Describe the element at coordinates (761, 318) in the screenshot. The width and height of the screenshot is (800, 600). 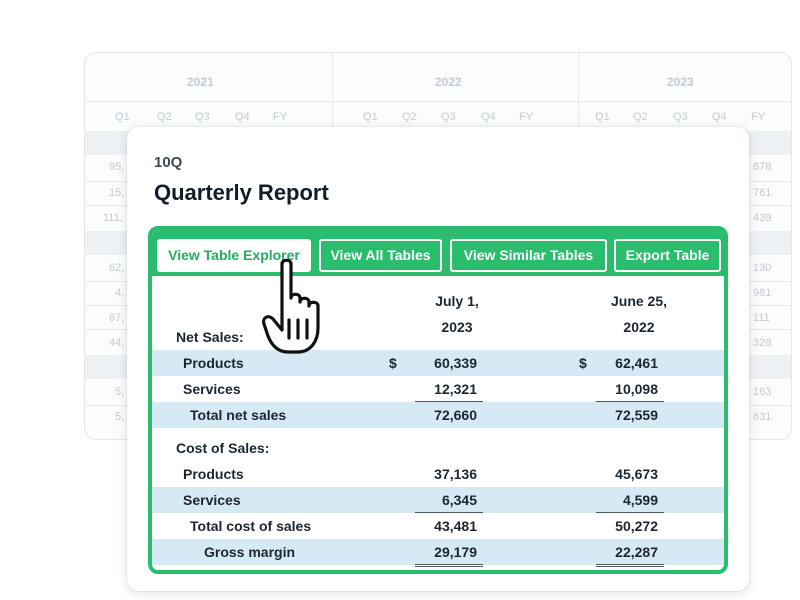
I see `bg-cell: 111` at that location.